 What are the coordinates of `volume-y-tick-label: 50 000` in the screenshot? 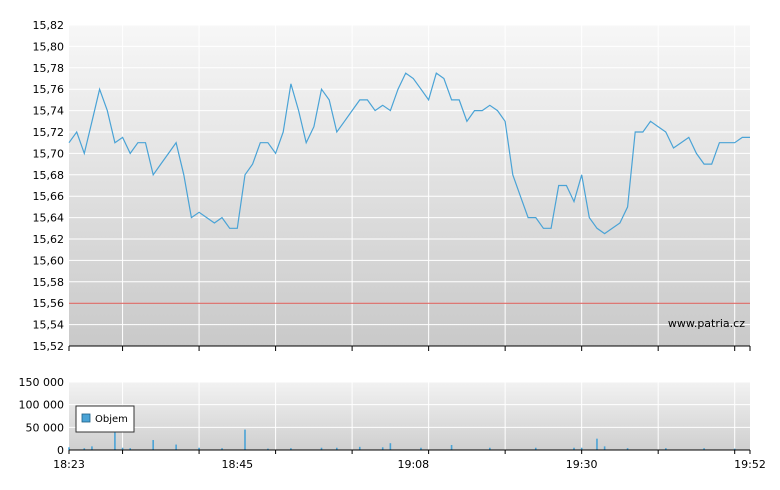 It's located at (45, 427).